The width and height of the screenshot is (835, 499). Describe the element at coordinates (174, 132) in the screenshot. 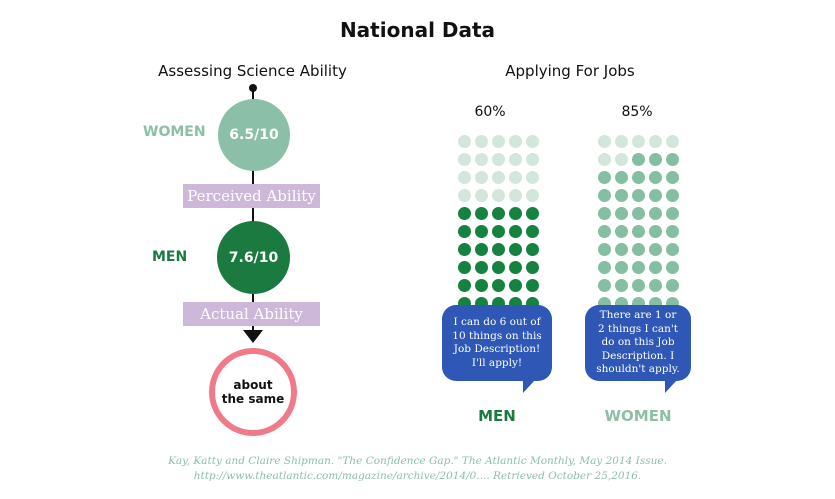

I see `women-label: WOMEN` at that location.